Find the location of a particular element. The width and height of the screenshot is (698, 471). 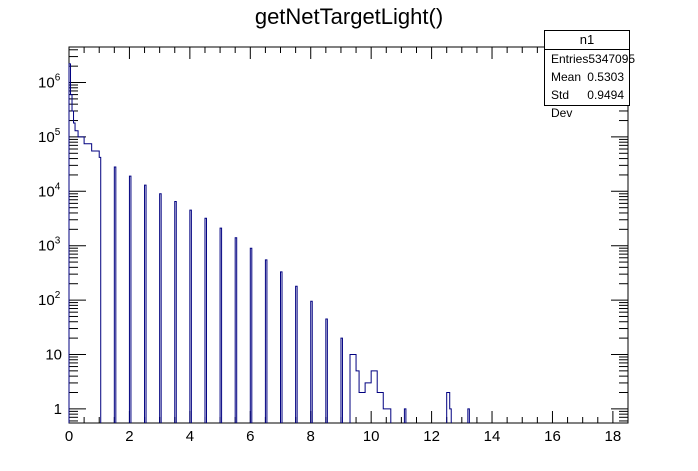

chart-title: getNetTargetLight() is located at coordinates (349, 16).